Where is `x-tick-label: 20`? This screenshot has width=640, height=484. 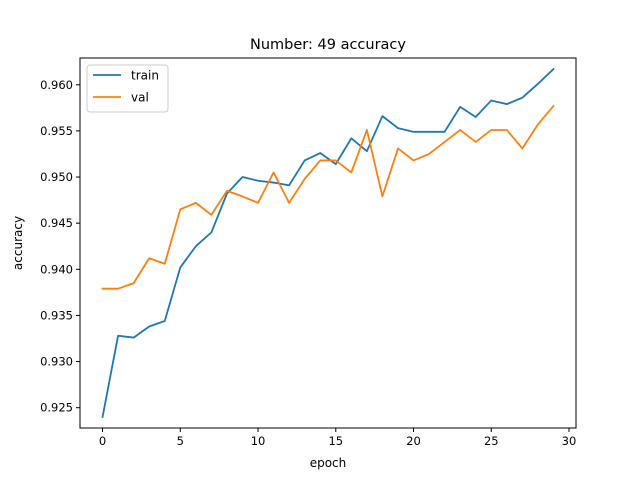
x-tick-label: 20 is located at coordinates (413, 441).